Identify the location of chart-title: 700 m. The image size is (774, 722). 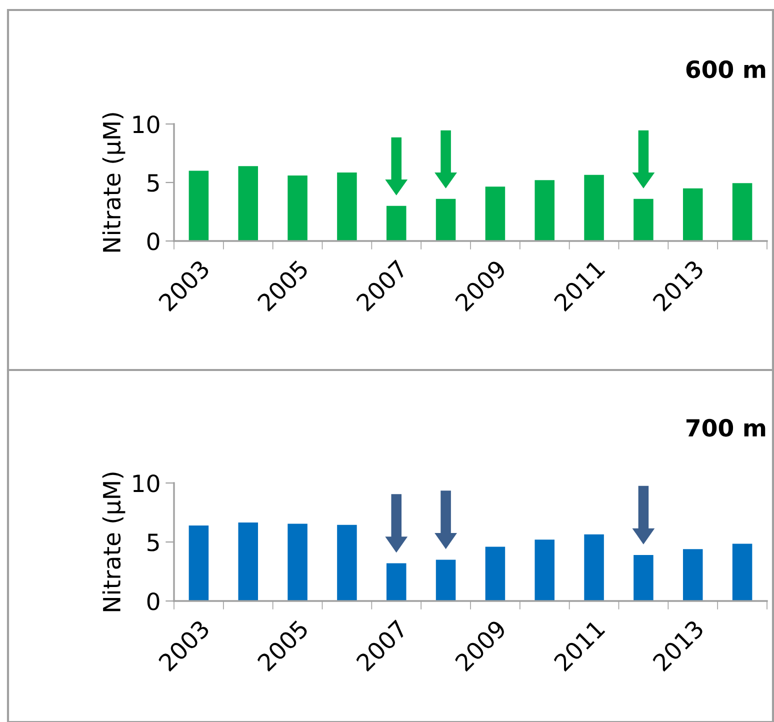
(726, 427).